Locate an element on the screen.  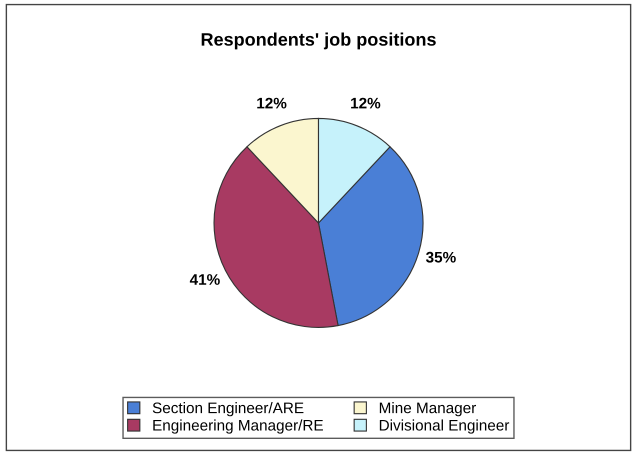
legend-label: Divisional Engineer is located at coordinates (445, 426).